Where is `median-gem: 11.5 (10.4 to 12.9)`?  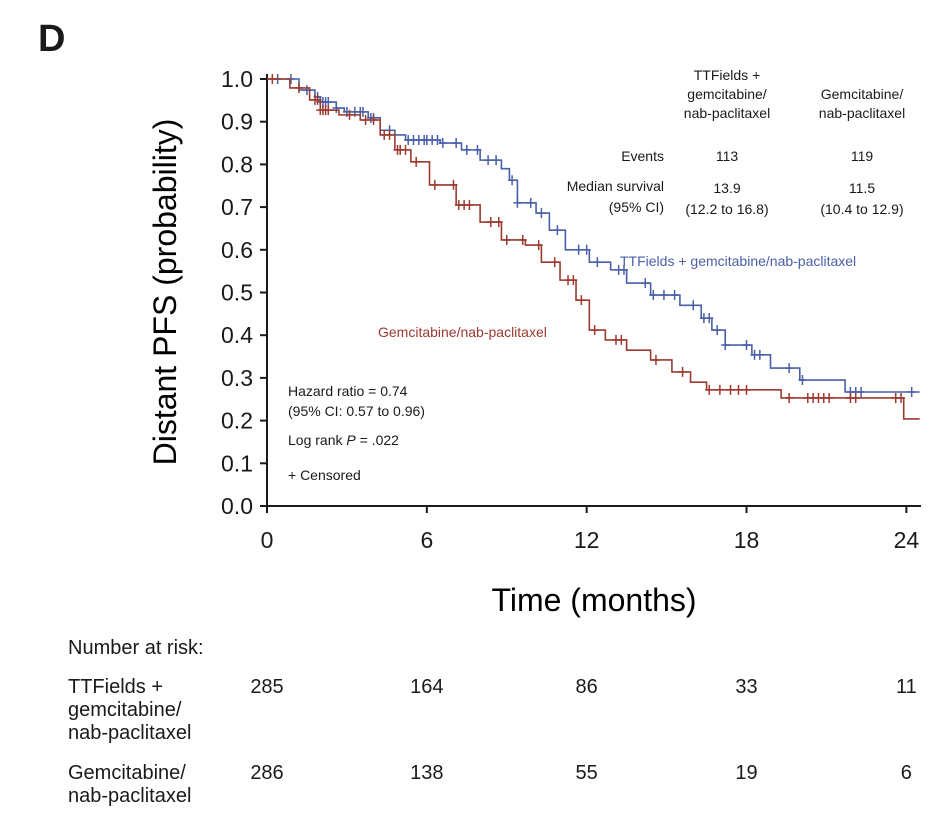 median-gem: 11.5 (10.4 to 12.9) is located at coordinates (862, 199).